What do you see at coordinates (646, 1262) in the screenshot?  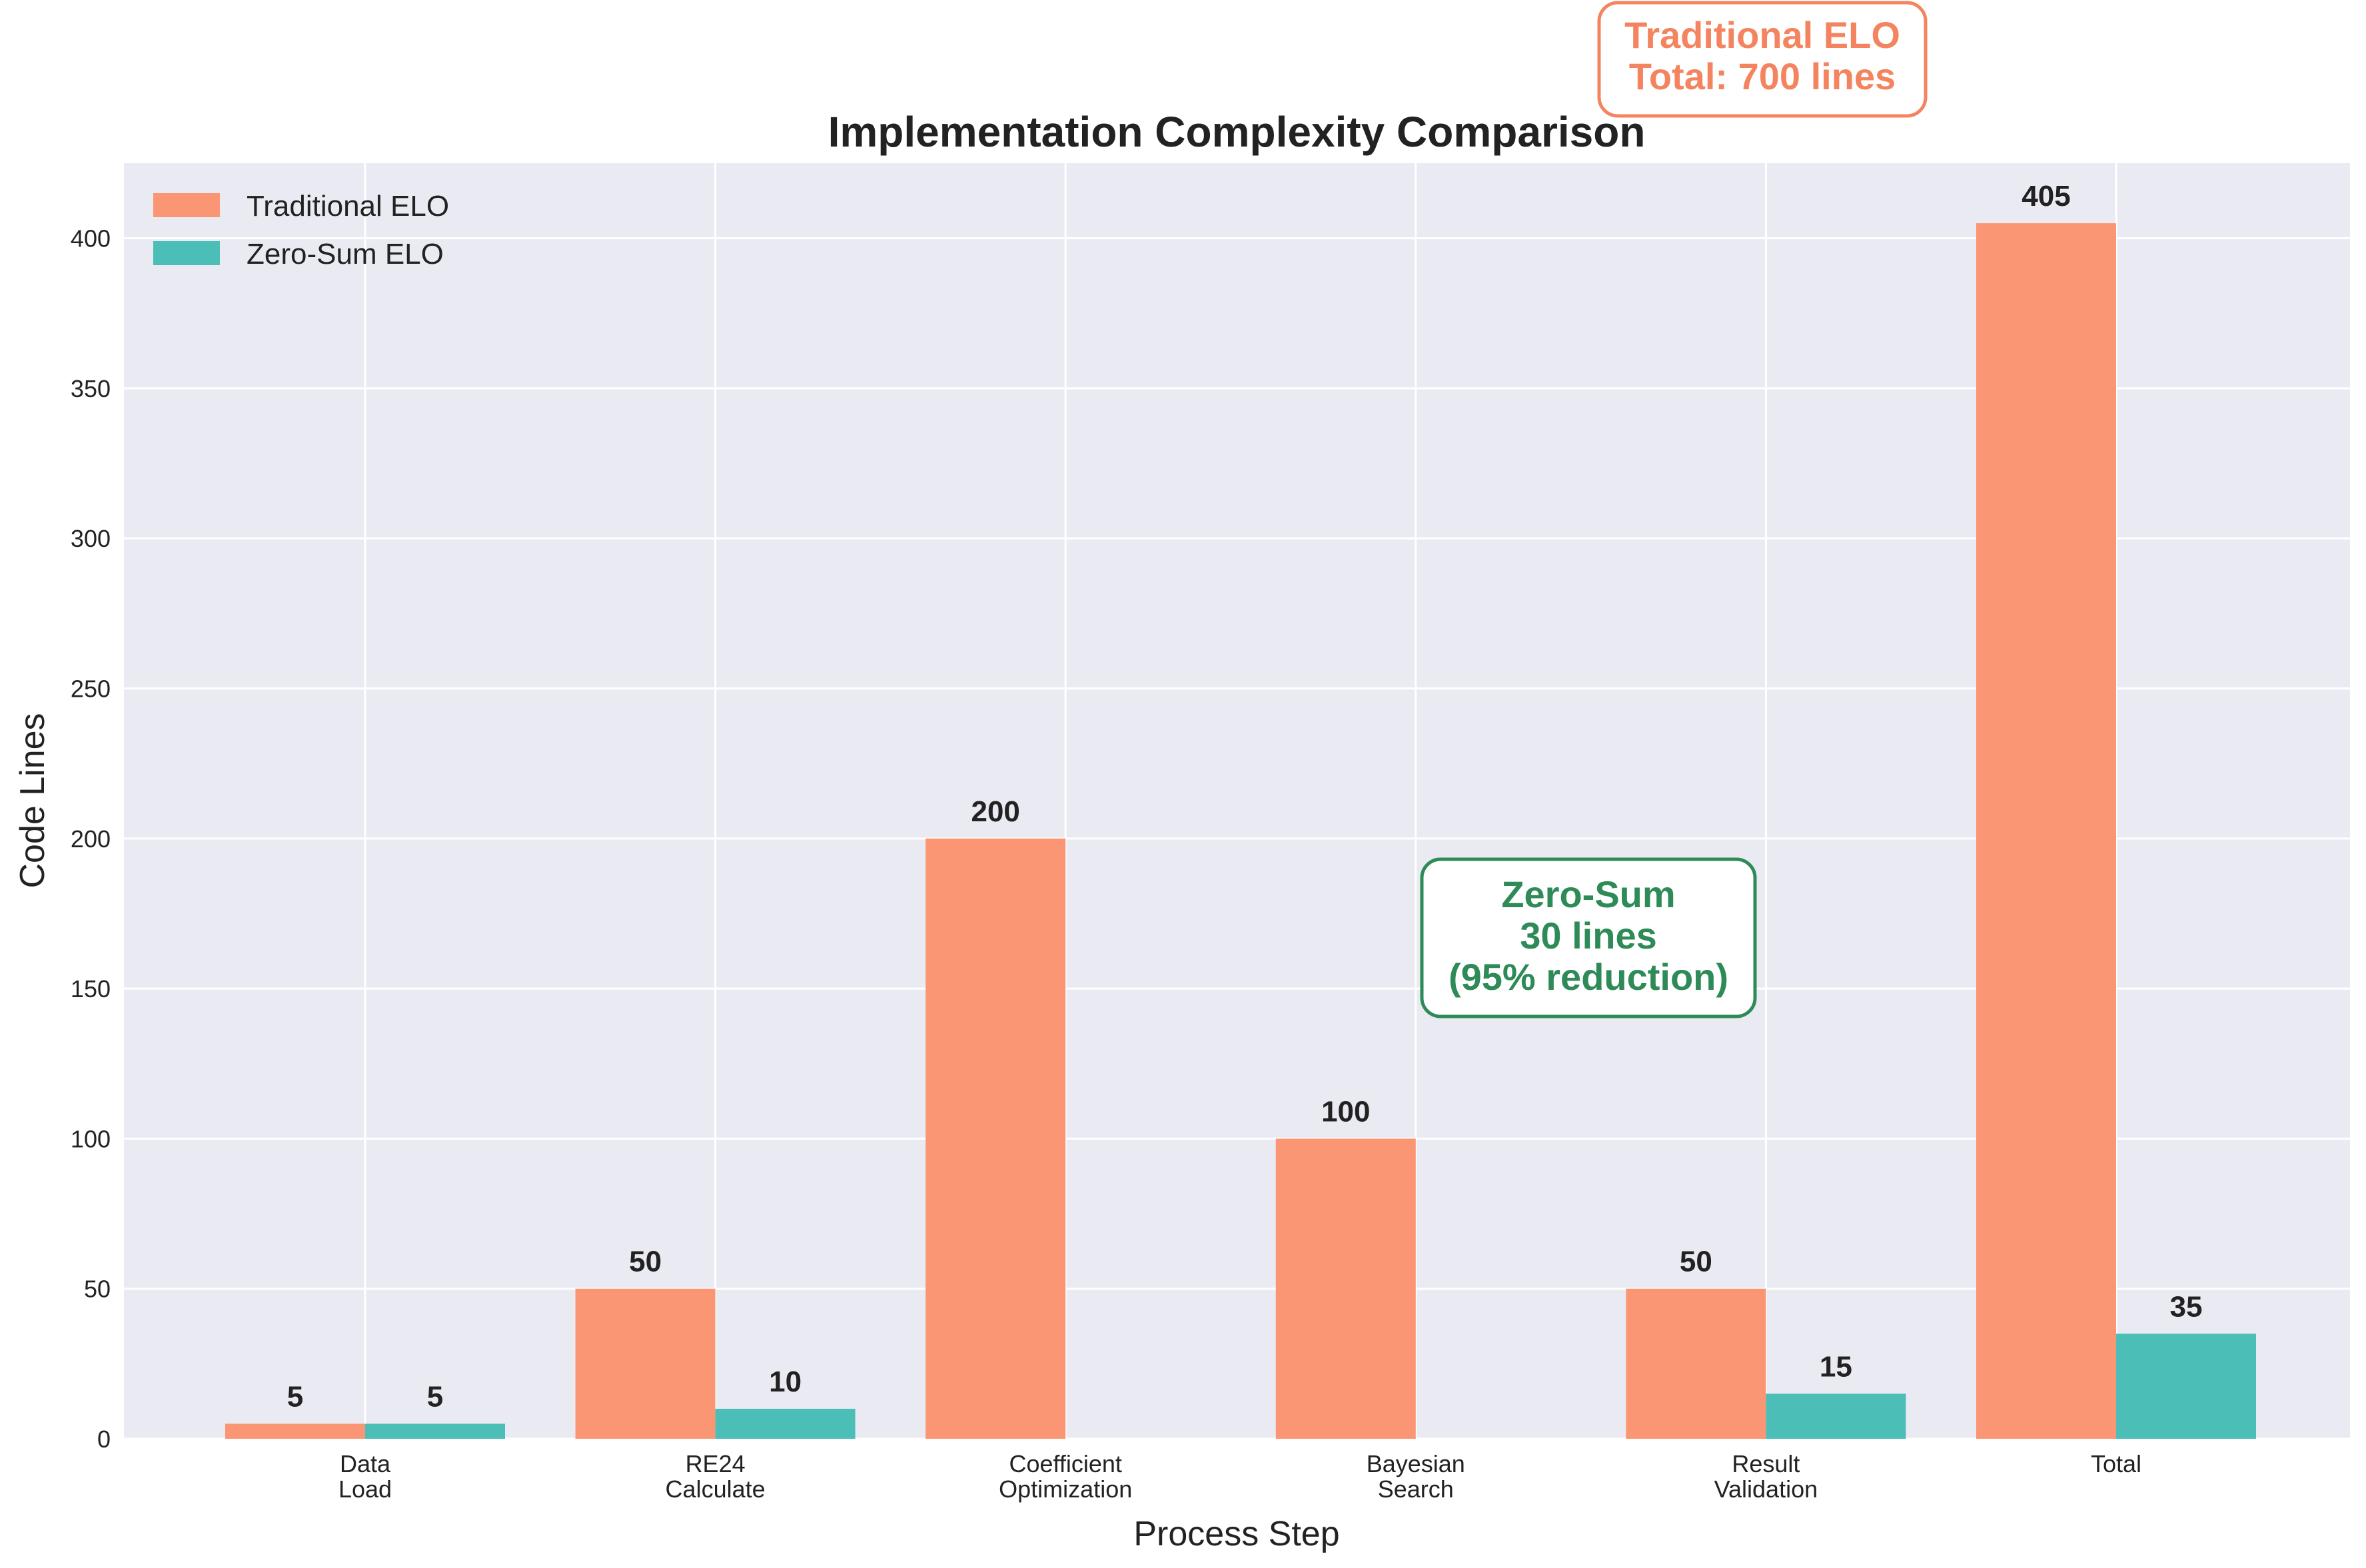 I see `value-label-traditional-1: 50` at bounding box center [646, 1262].